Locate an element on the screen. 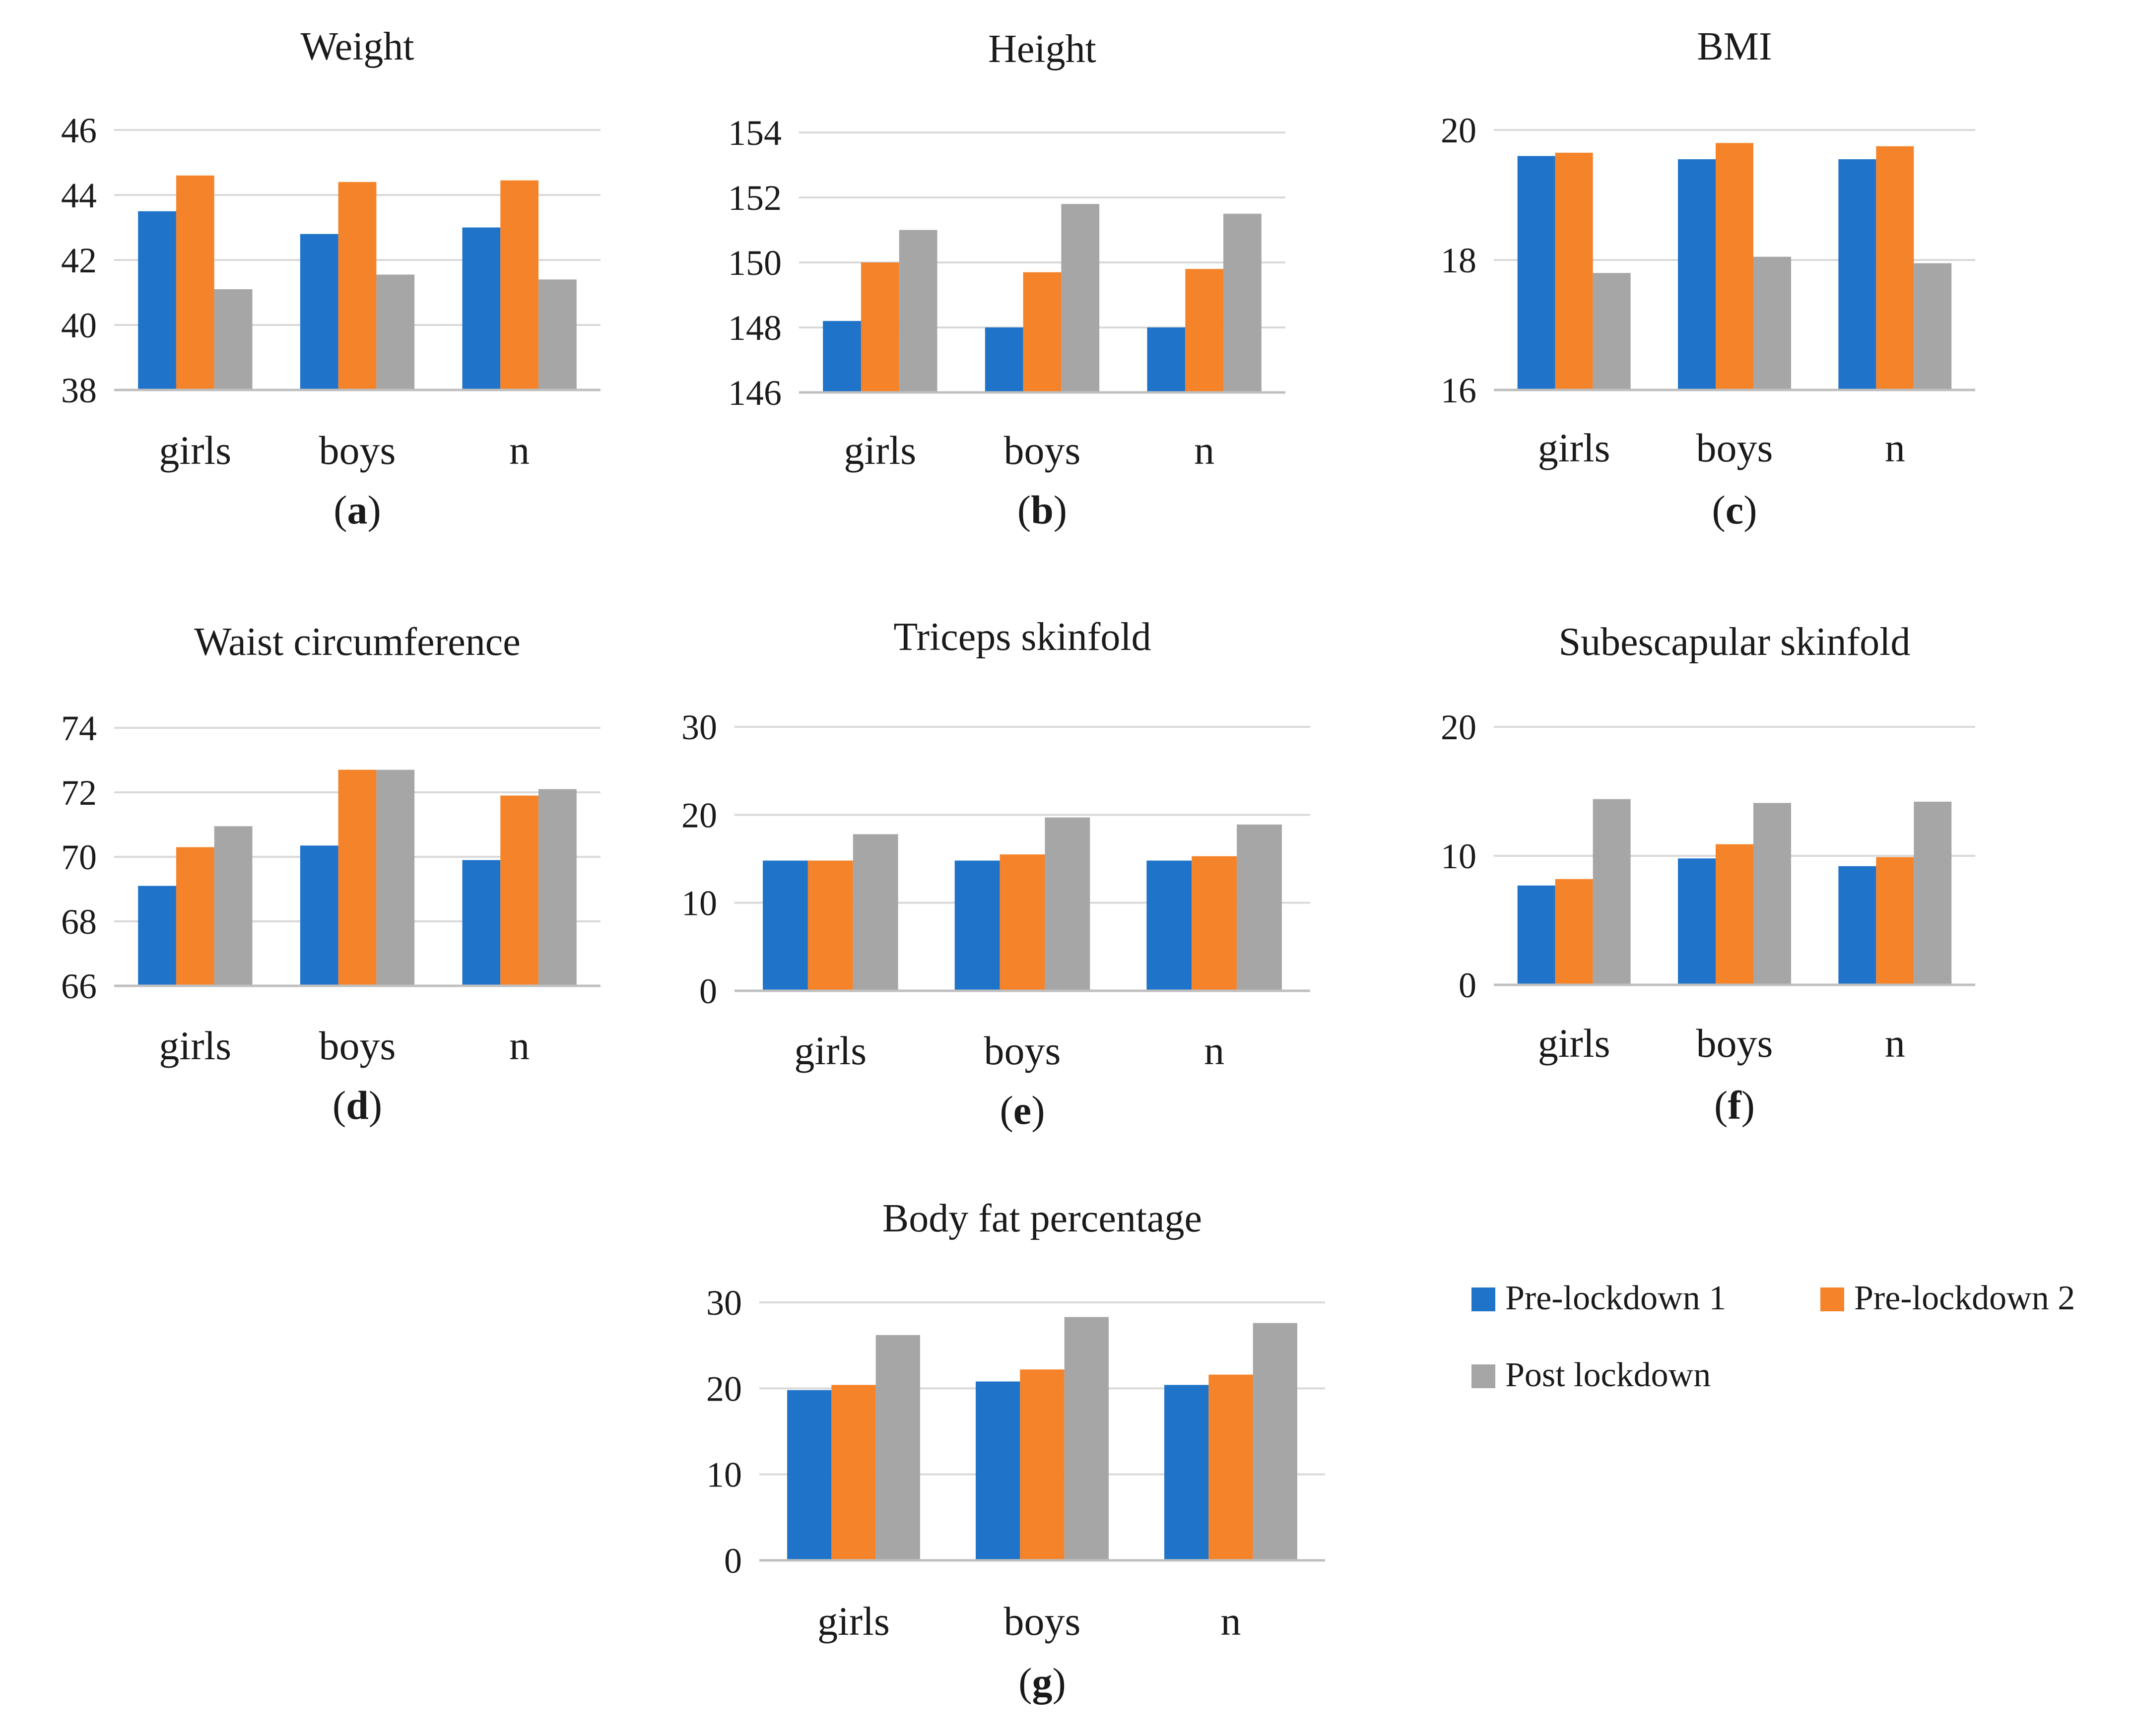  chart-panel-b: Height 146 148 150 152 154 girls boys n (b) is located at coordinates (1007, 279).